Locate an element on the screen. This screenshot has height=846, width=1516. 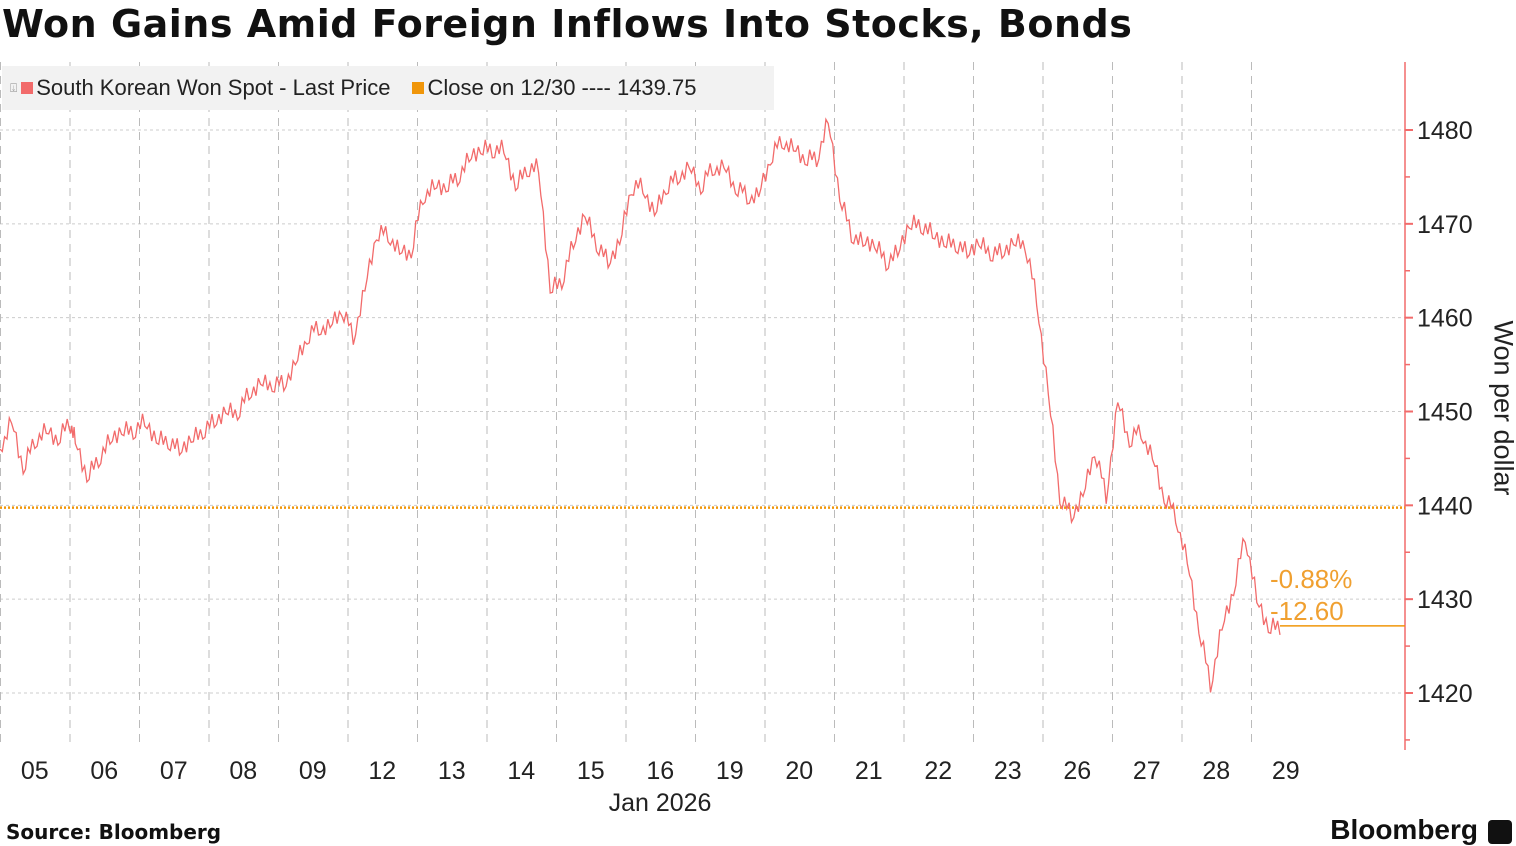
x-tick-label: 22 is located at coordinates (938, 771).